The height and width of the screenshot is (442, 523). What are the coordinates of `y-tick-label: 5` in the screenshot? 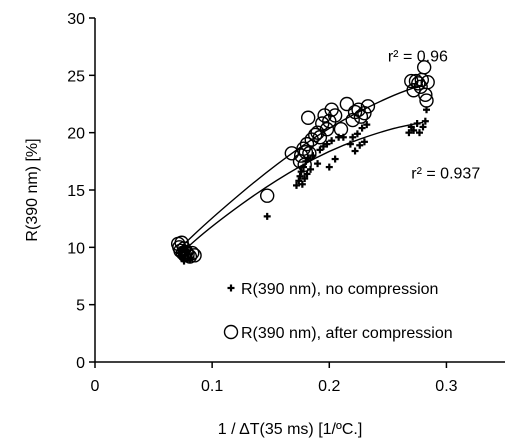 It's located at (80, 306).